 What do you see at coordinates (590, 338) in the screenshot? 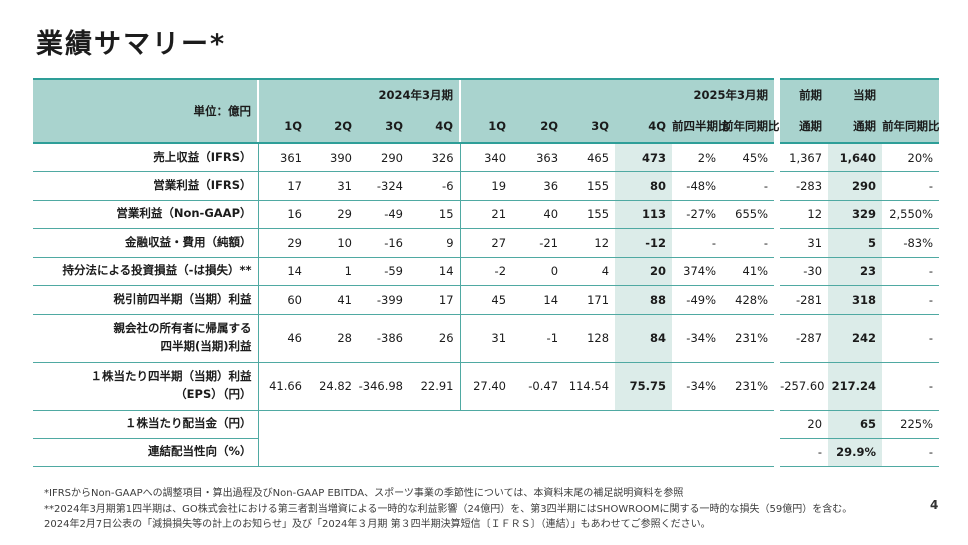
I see `table-cell: 128` at bounding box center [590, 338].